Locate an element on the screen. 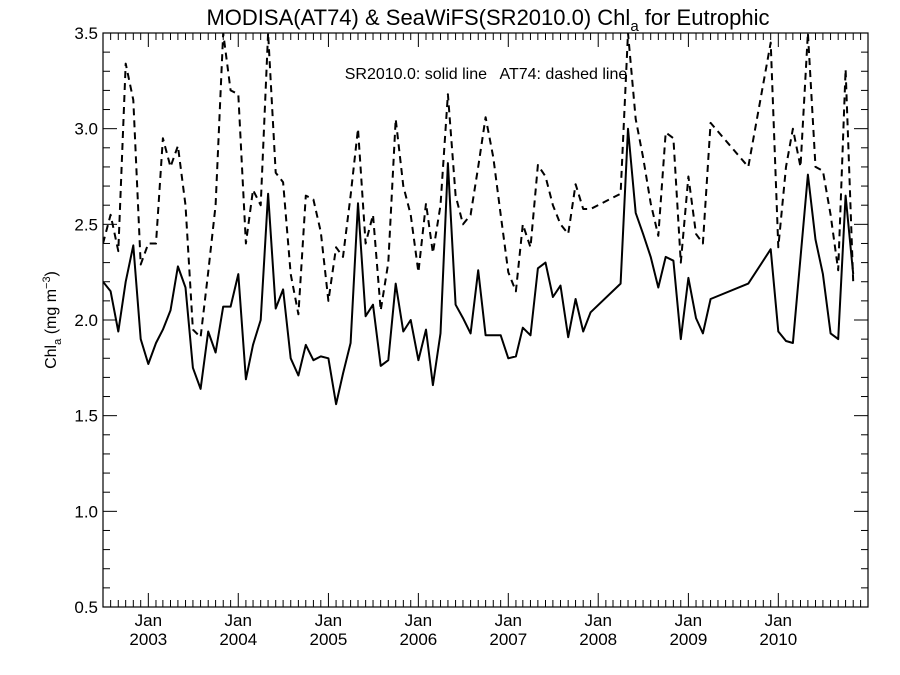 The image size is (900, 675). y-axis-label: Chla (mg m−3) is located at coordinates (52, 320).